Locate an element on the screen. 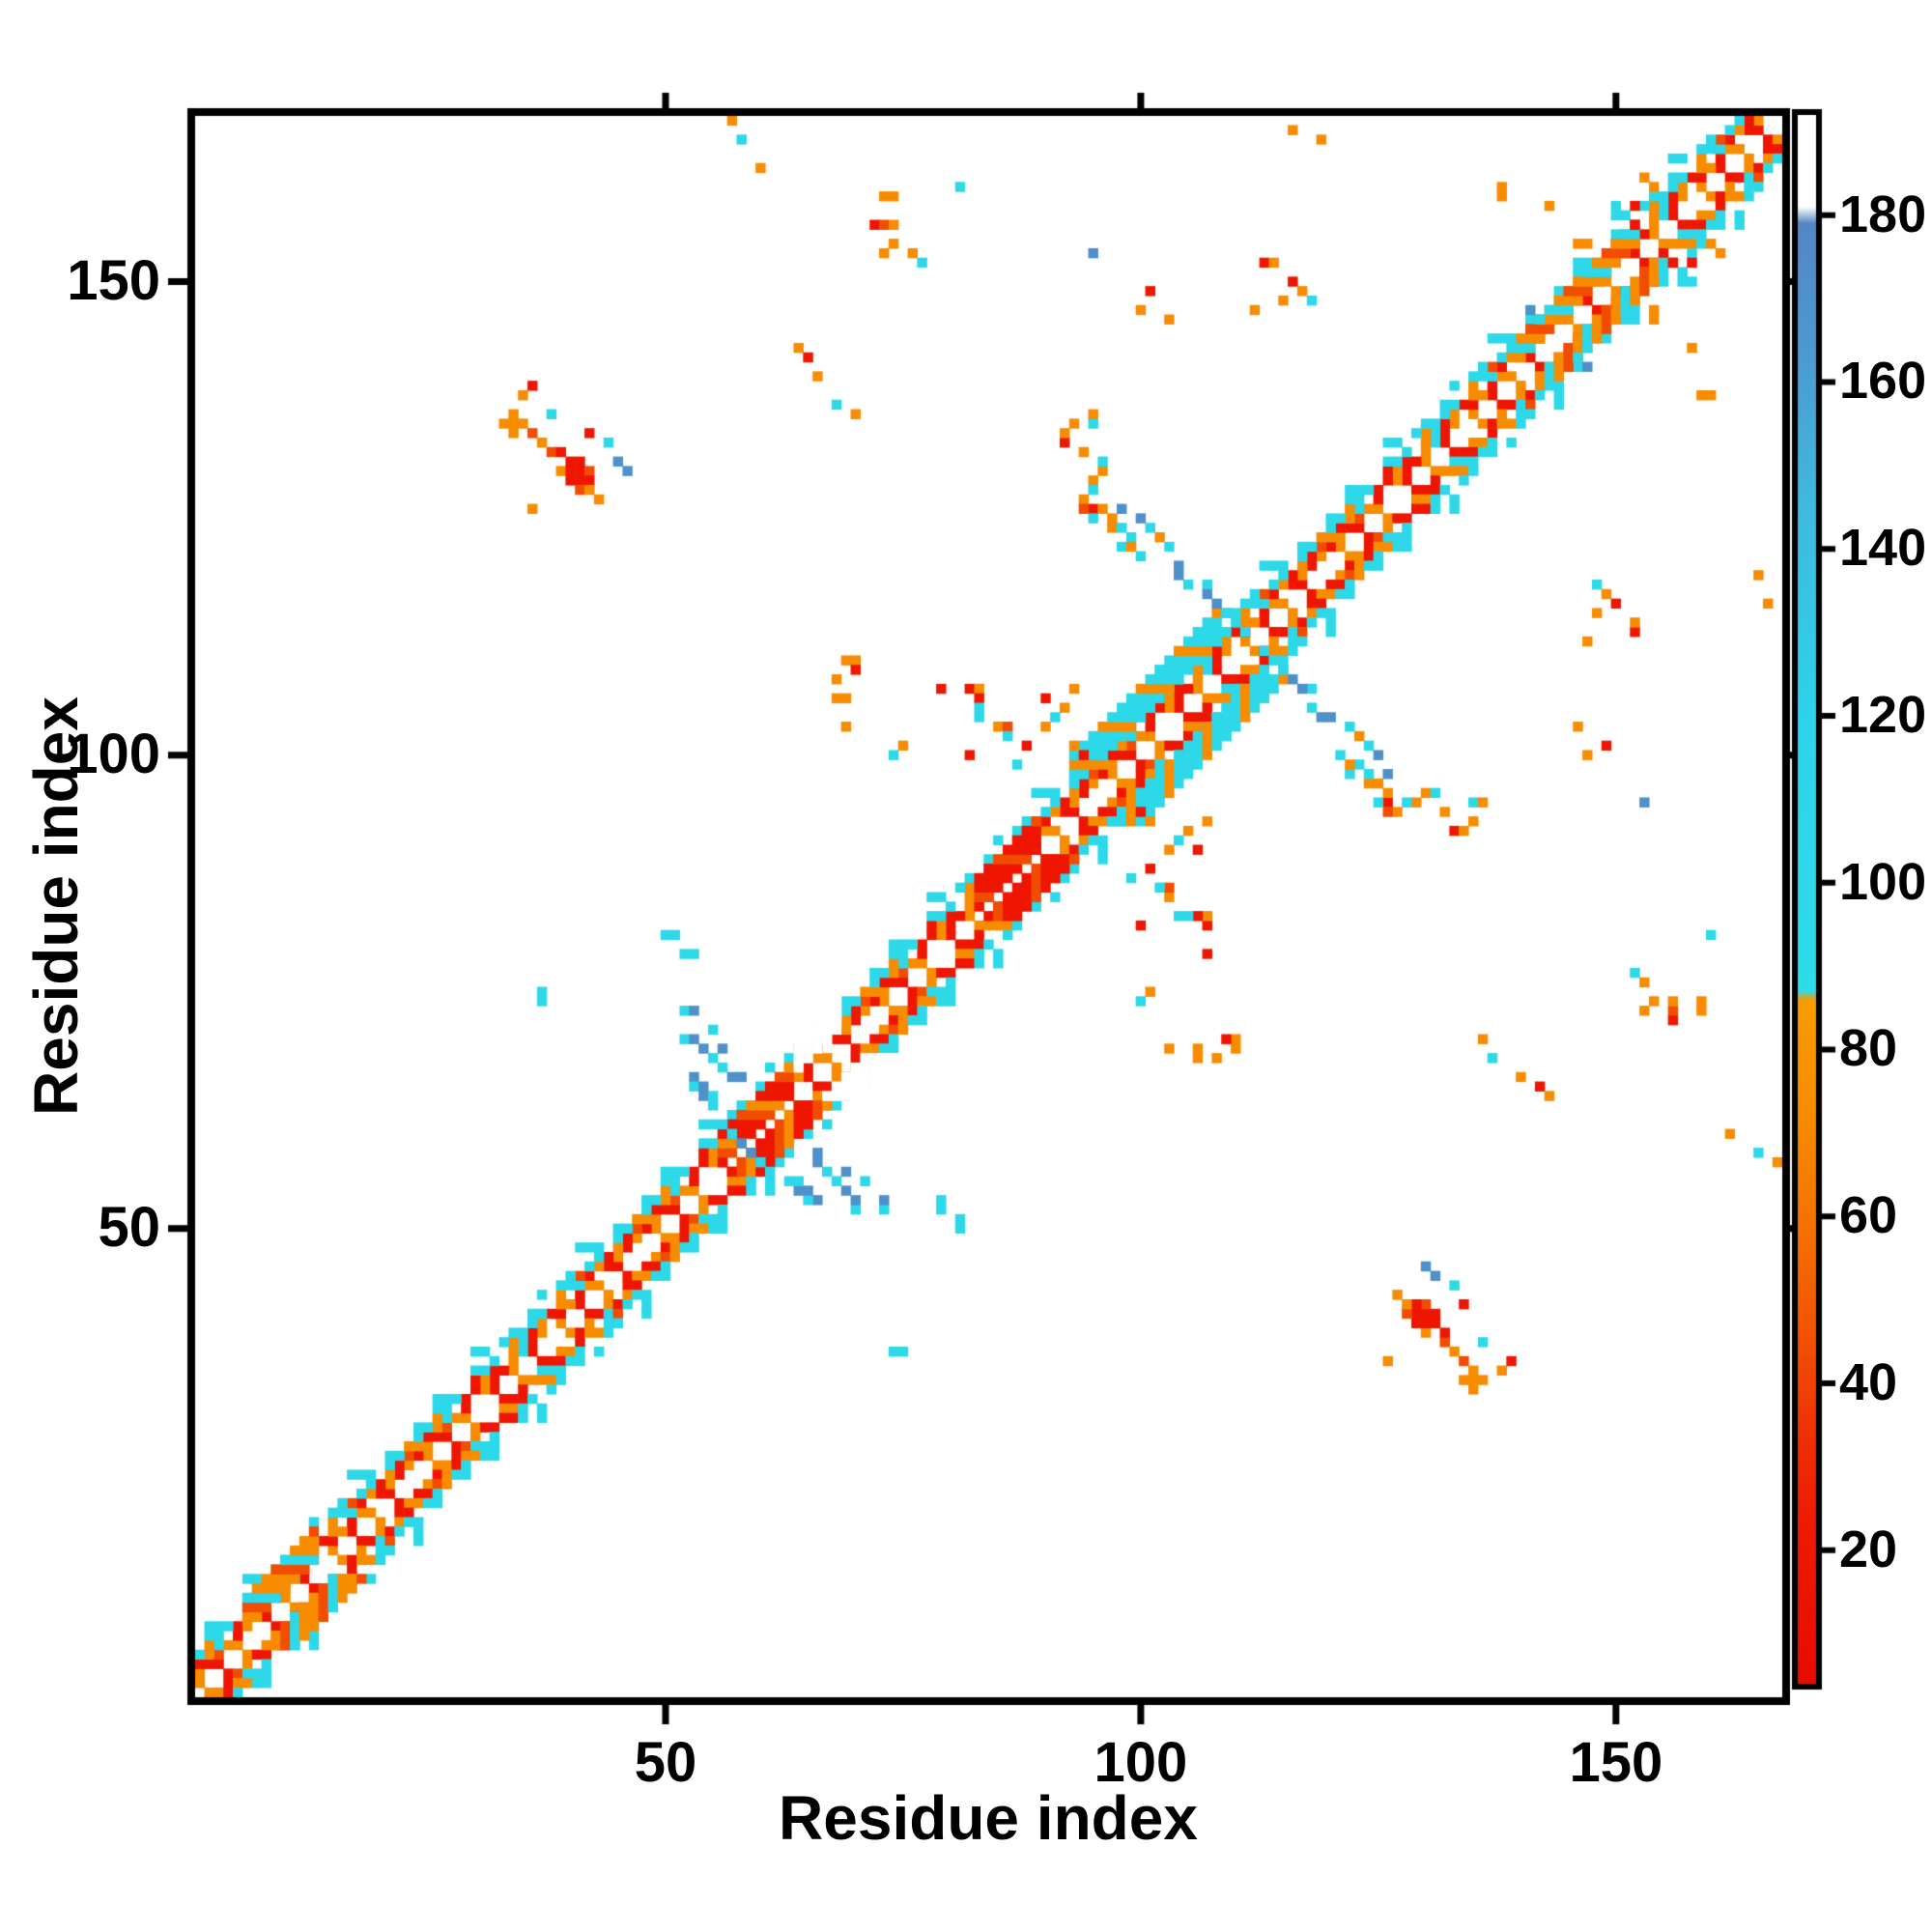  colorbar-tick-label: 100 is located at coordinates (1883, 881).